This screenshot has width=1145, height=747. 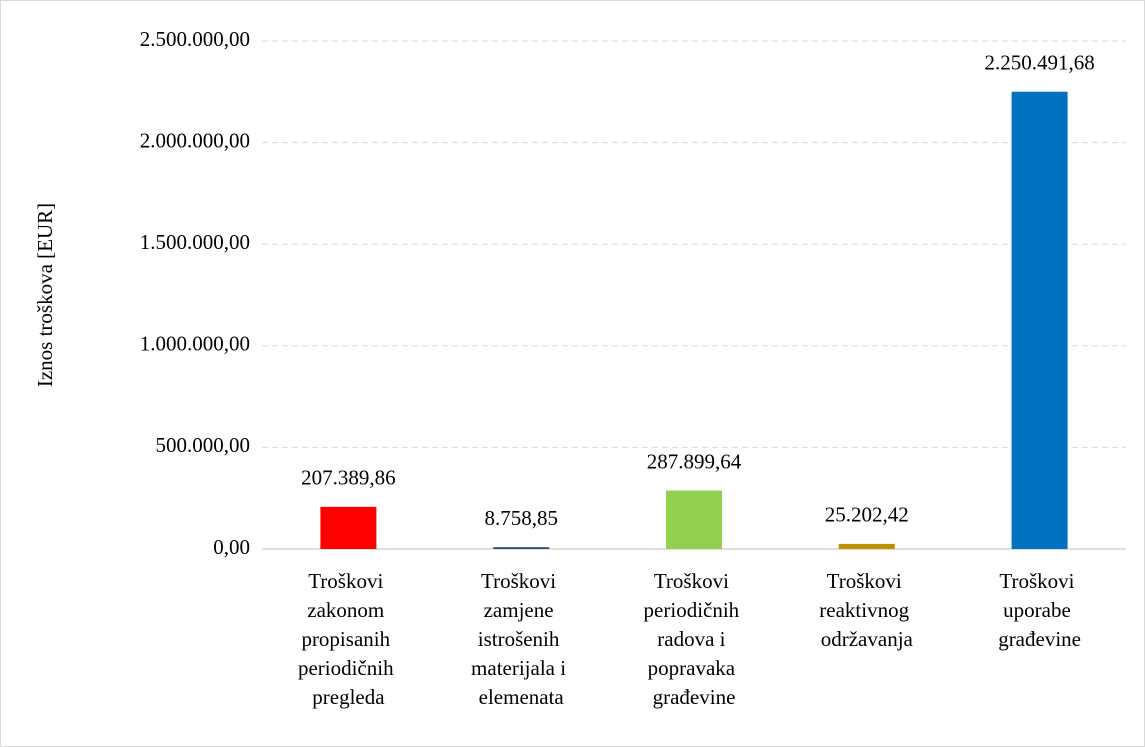 What do you see at coordinates (694, 461) in the screenshot?
I see `data-label: 287.899,64` at bounding box center [694, 461].